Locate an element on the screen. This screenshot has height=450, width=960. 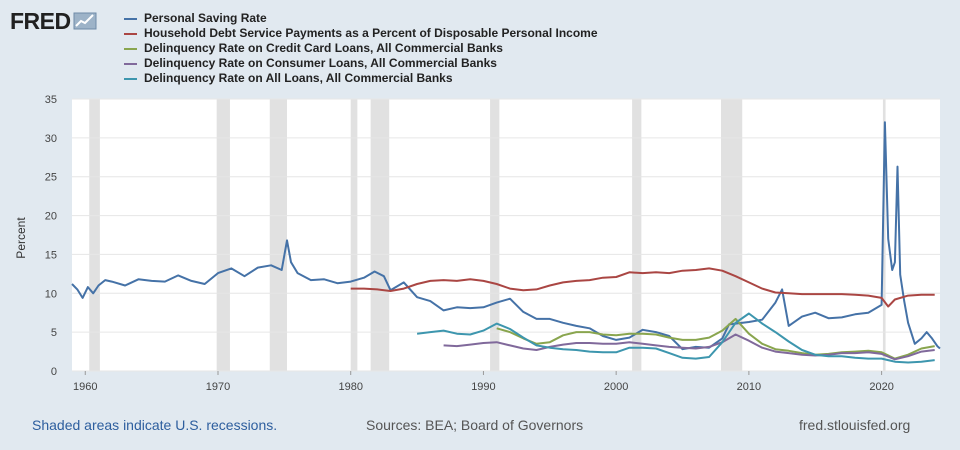
y-tick-label: 35 is located at coordinates (51, 100).